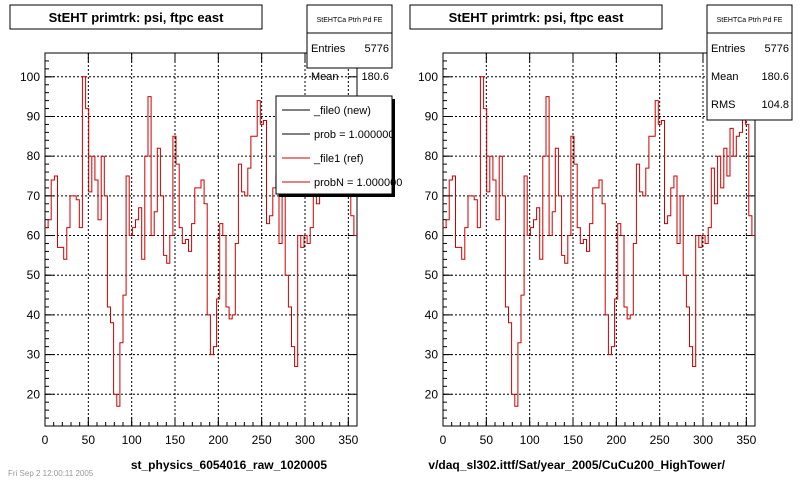  I want to click on stats-label: RMS, so click(723, 105).